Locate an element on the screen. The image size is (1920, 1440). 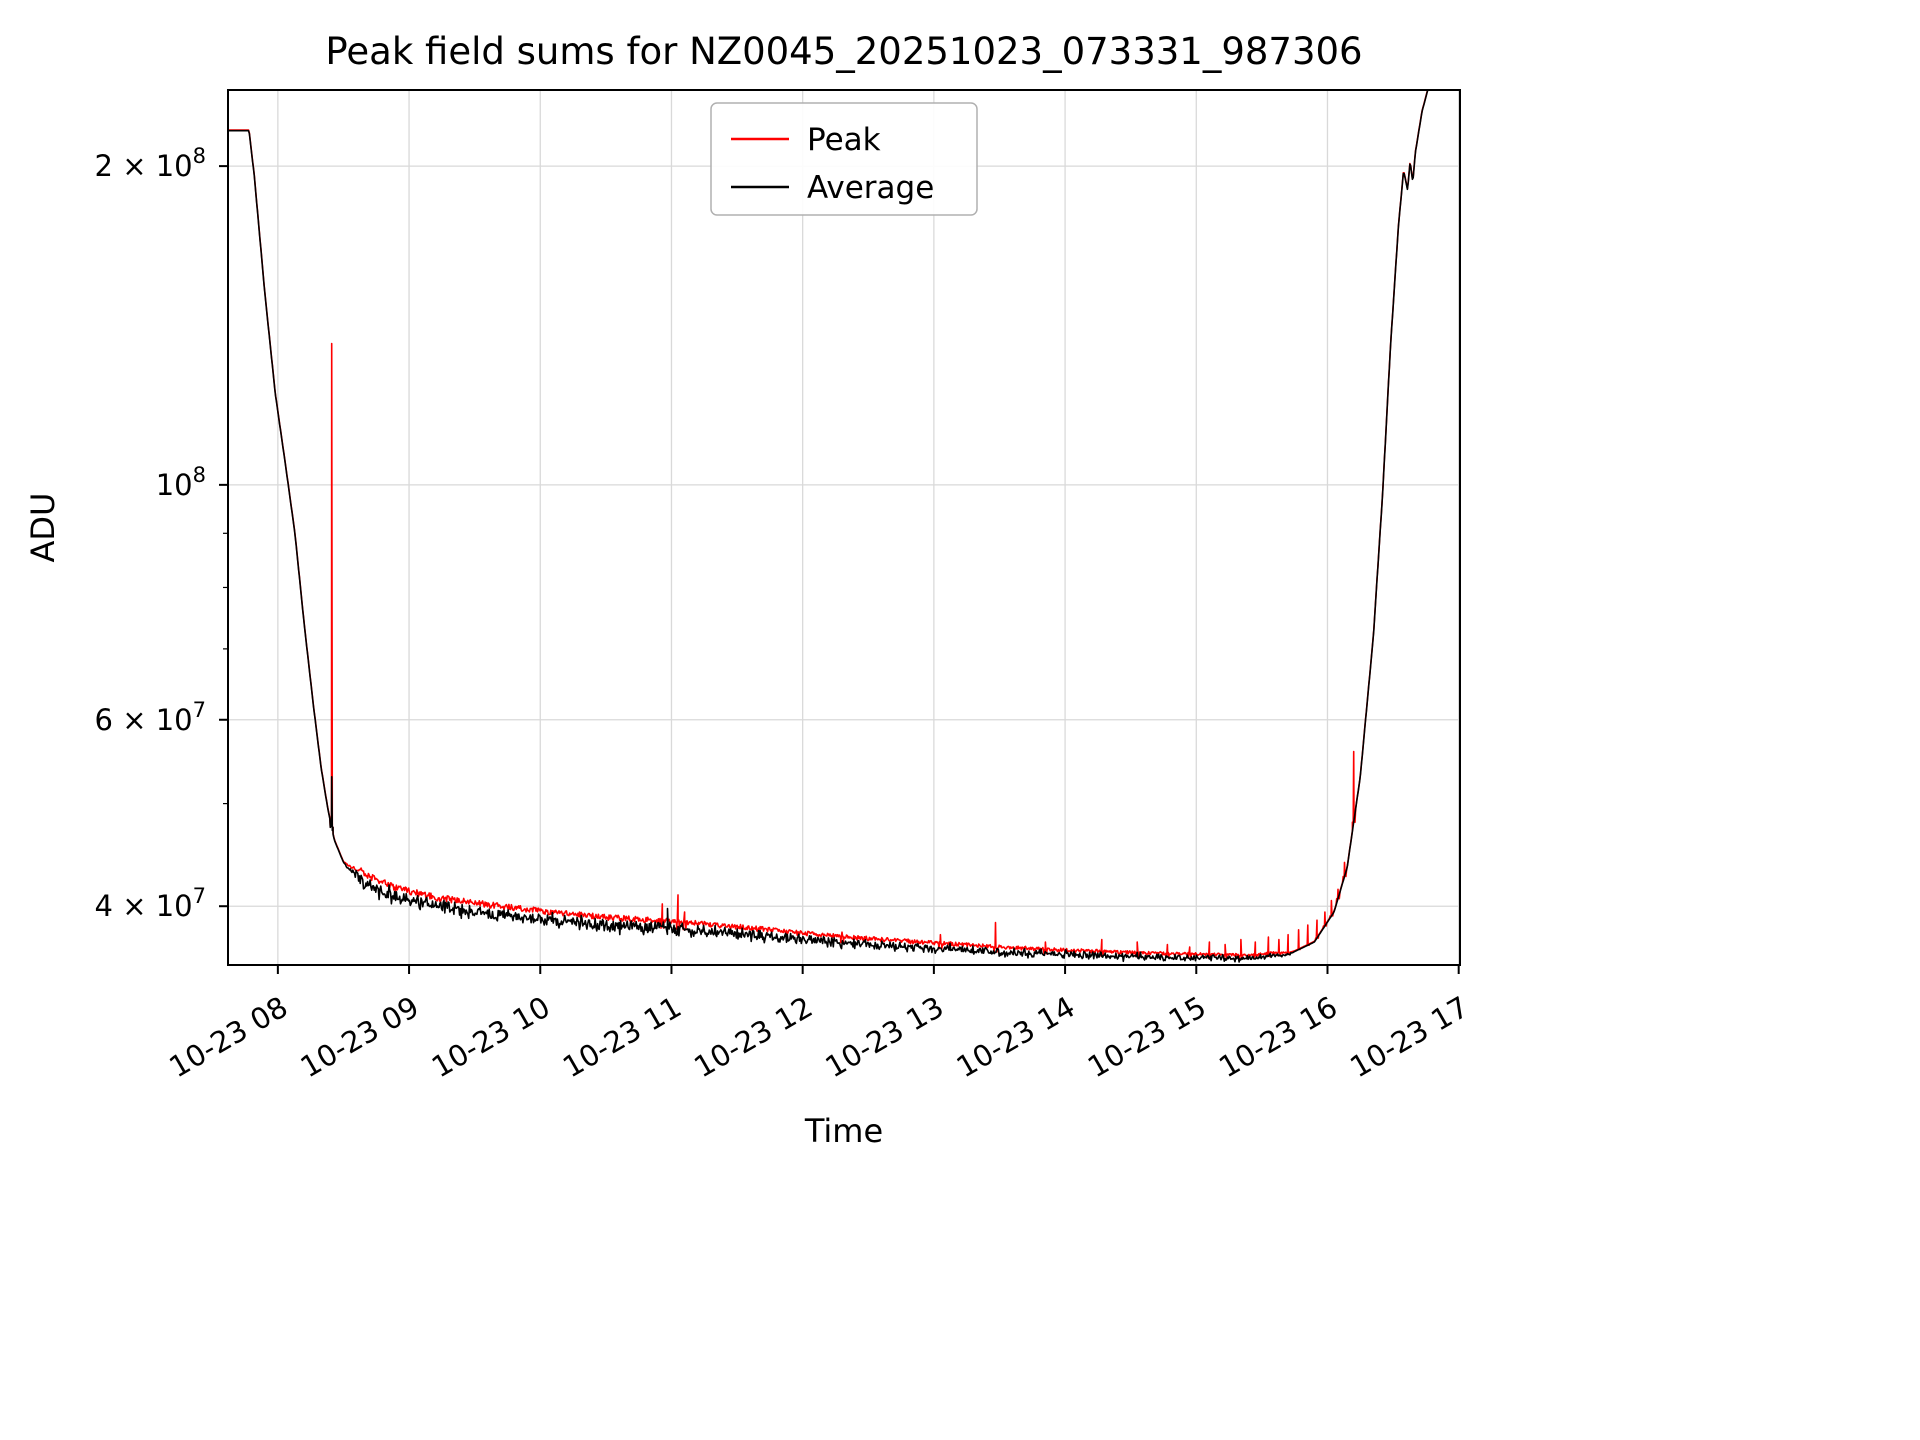
y-tick-label: 6 × 107 is located at coordinates (150, 717).